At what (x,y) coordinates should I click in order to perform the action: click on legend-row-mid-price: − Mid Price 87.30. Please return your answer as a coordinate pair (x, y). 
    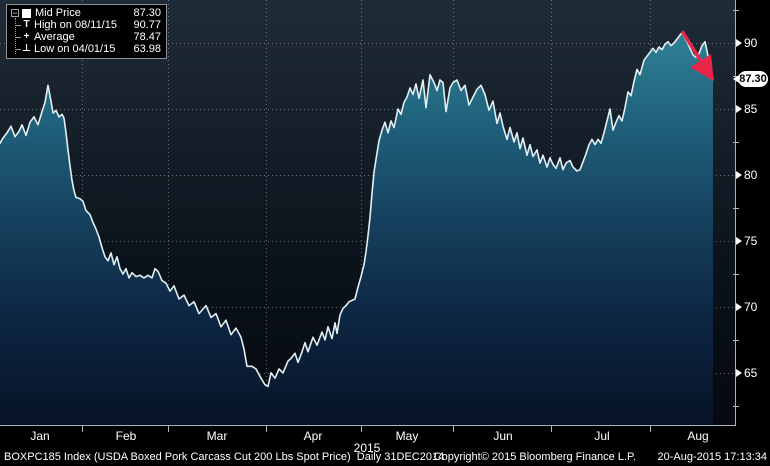
    Looking at the image, I should click on (86, 13).